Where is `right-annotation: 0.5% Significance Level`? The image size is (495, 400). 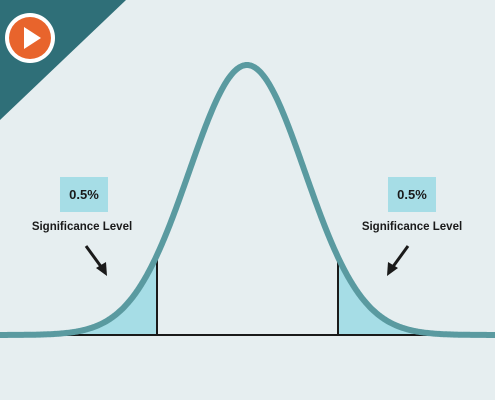
right-annotation: 0.5% Significance Level is located at coordinates (412, 226).